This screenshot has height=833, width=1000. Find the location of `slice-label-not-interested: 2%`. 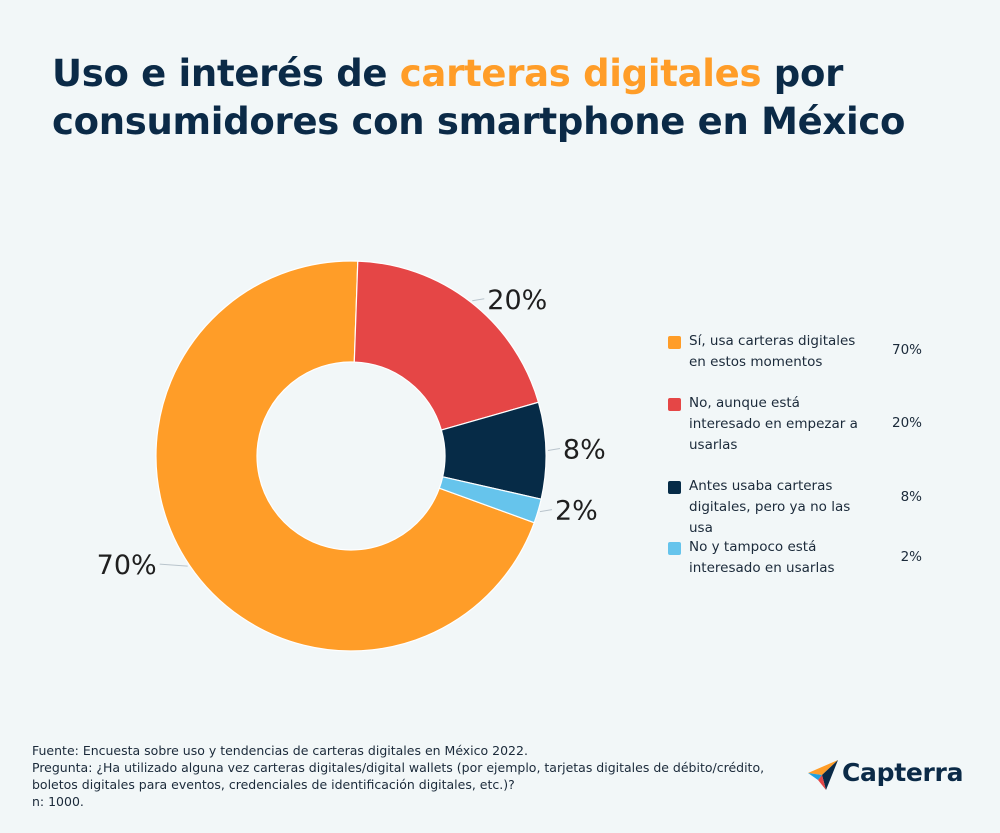

slice-label-not-interested: 2% is located at coordinates (576, 511).